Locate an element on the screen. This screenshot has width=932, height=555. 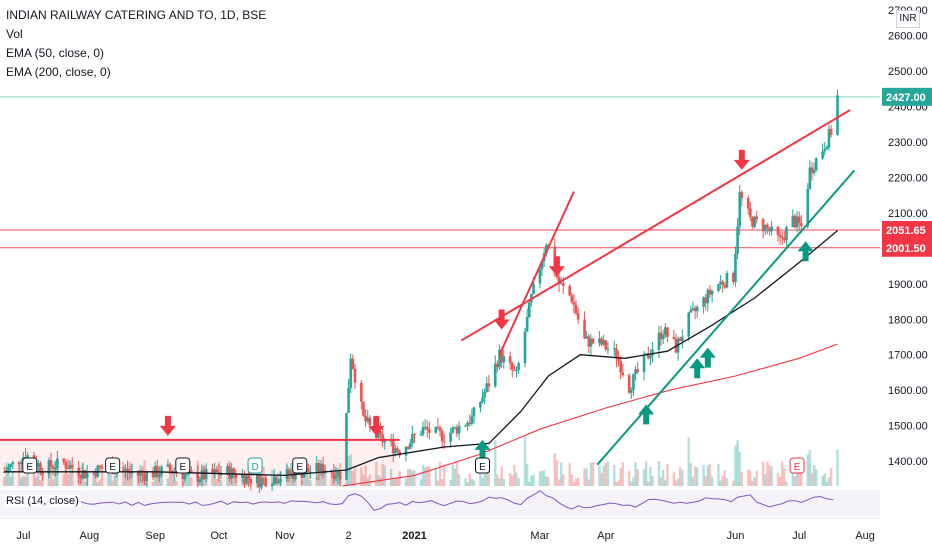
x-tick-label: Jun is located at coordinates (736, 536).